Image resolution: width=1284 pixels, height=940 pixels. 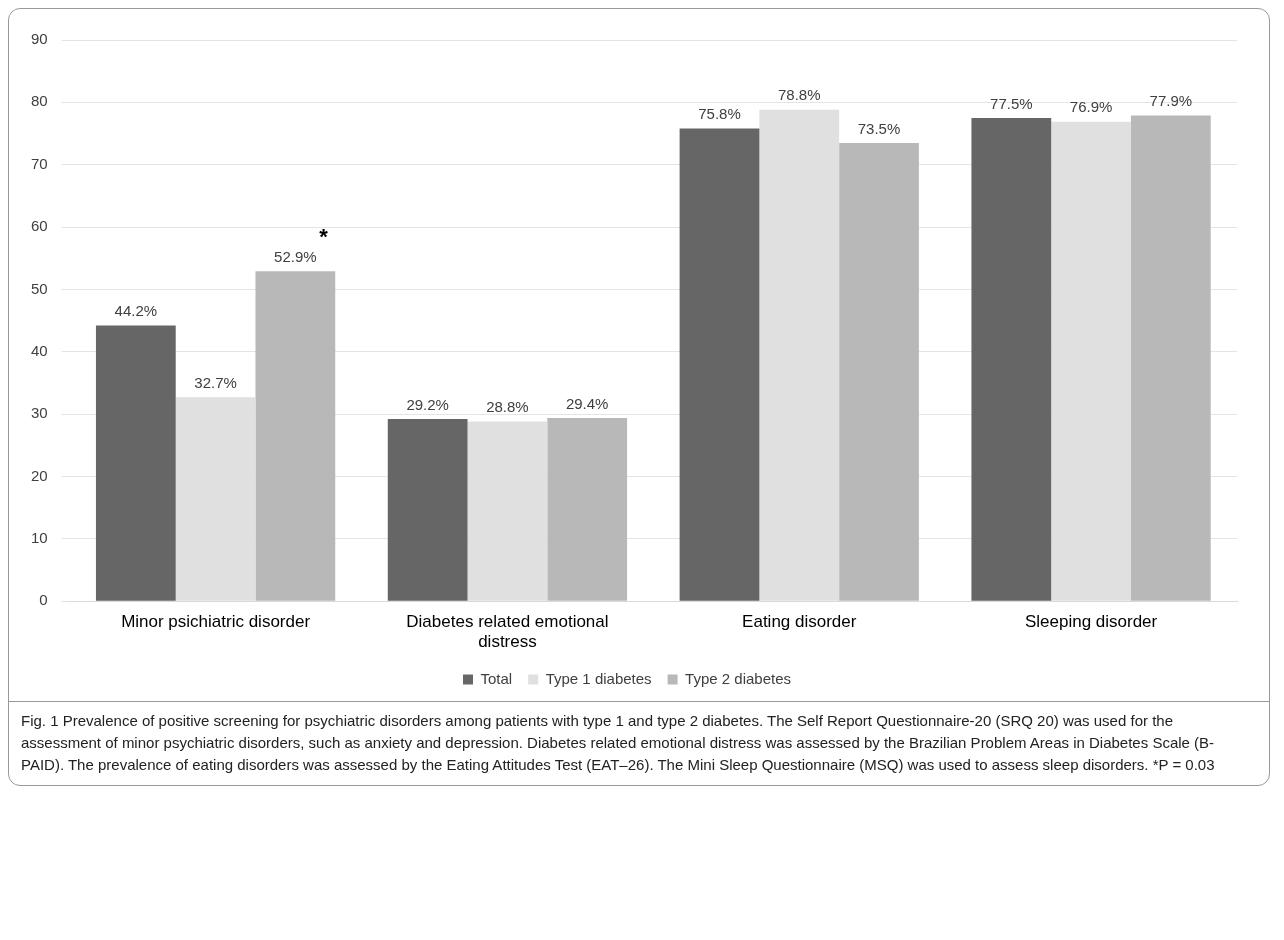 I want to click on data-label: 44.2%, so click(x=136, y=311).